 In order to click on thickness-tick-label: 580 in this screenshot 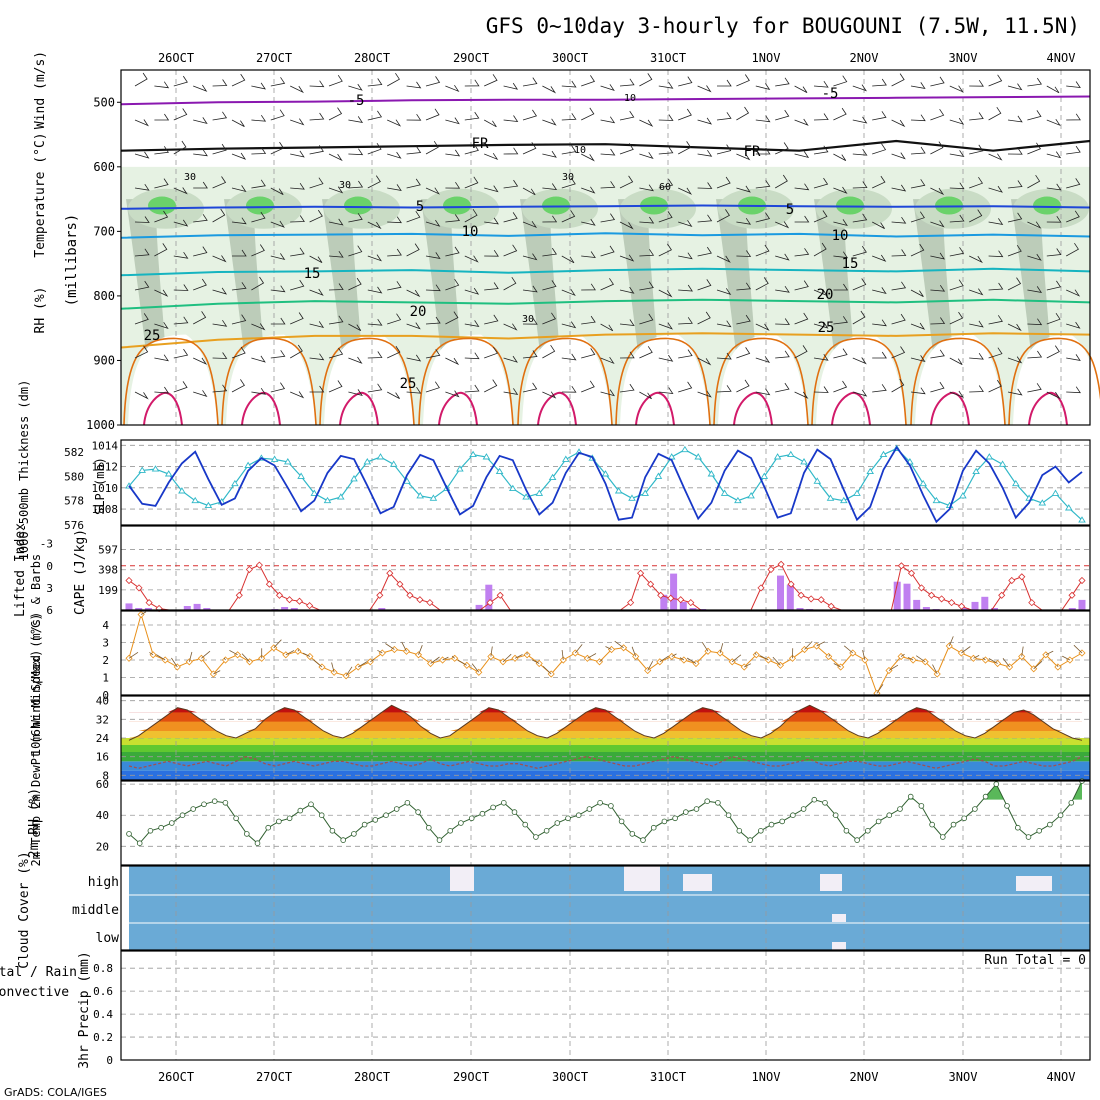, I will do `click(74, 476)`.